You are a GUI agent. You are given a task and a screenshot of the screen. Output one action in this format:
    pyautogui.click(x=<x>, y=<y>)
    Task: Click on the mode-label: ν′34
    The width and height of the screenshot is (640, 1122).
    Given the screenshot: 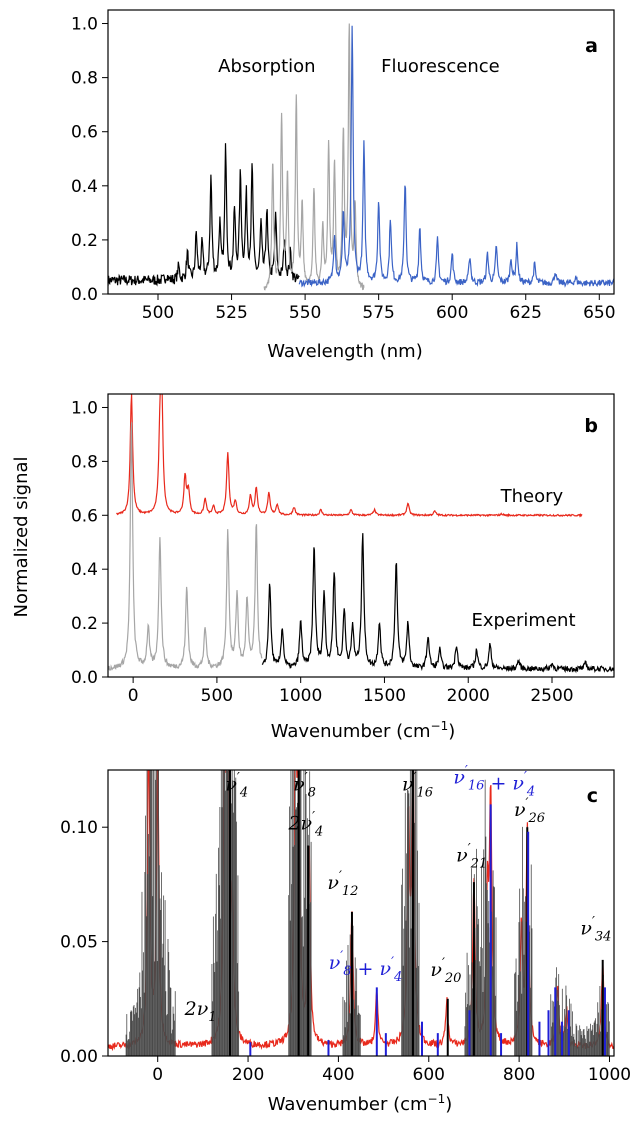 What is the action you would take?
    pyautogui.click(x=595, y=930)
    